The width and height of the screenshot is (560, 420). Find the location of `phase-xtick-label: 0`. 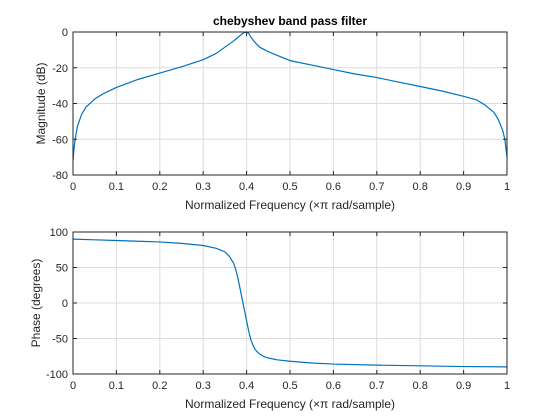

phase-xtick-label: 0 is located at coordinates (73, 386).